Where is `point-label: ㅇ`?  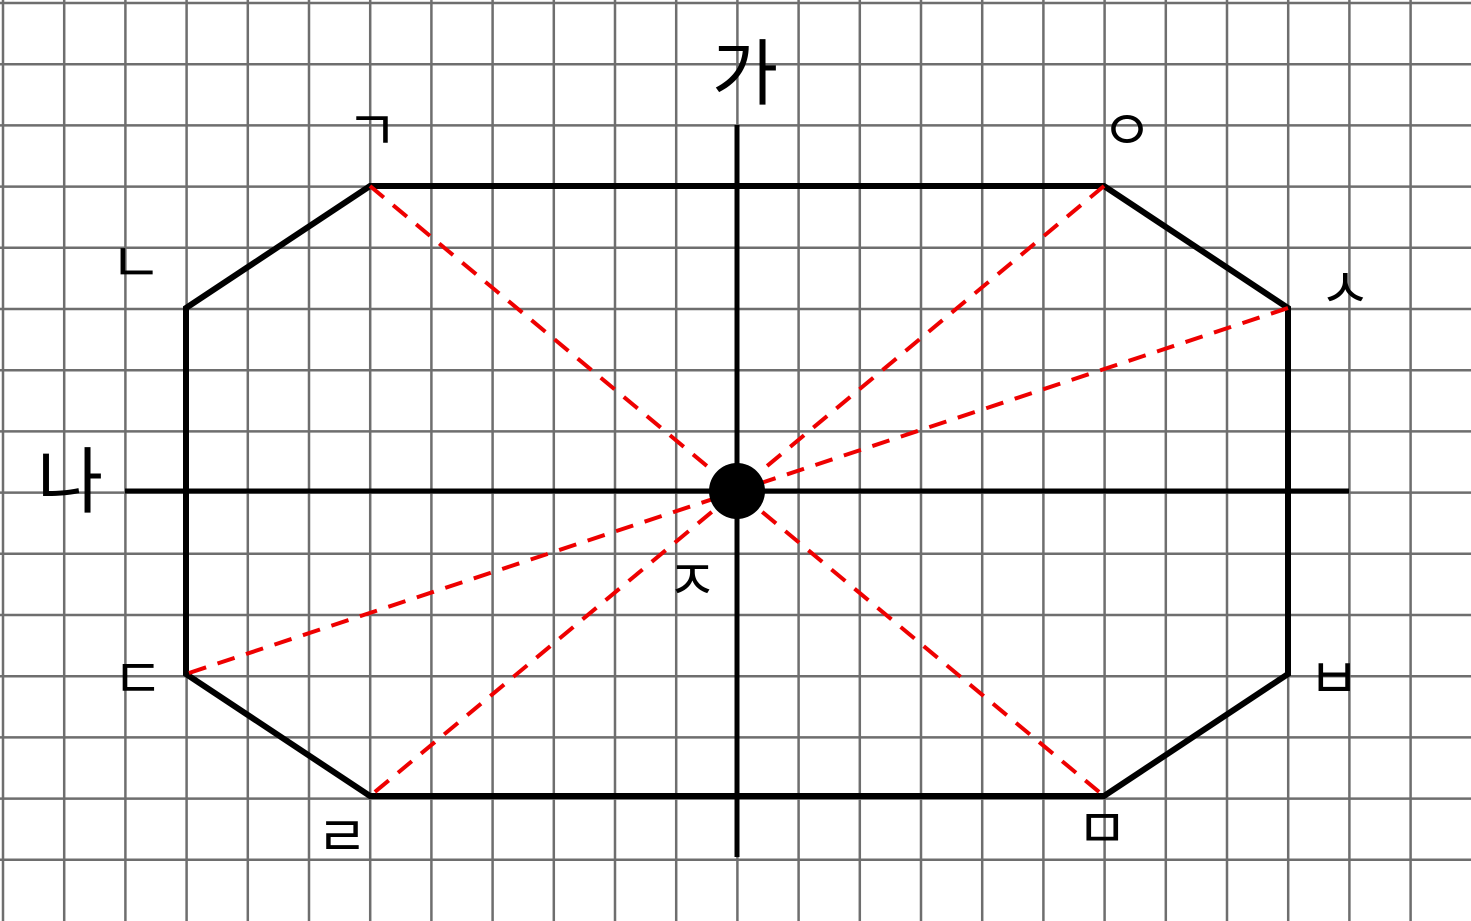 point-label: ㅇ is located at coordinates (1127, 132).